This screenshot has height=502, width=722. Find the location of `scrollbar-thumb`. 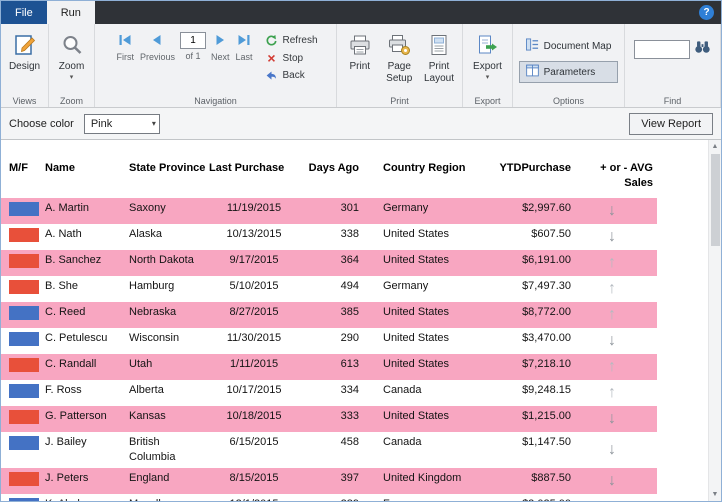

scrollbar-thumb is located at coordinates (715, 200).